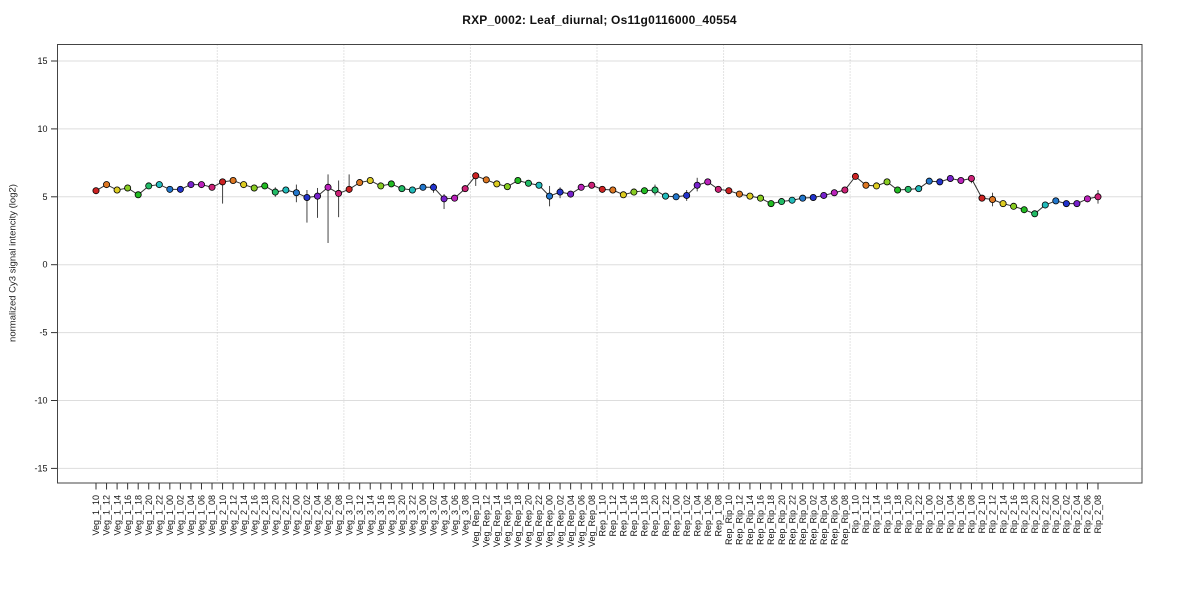 The image size is (1200, 600). What do you see at coordinates (887, 514) in the screenshot?
I see `x-tick-label: Rip_1_16` at bounding box center [887, 514].